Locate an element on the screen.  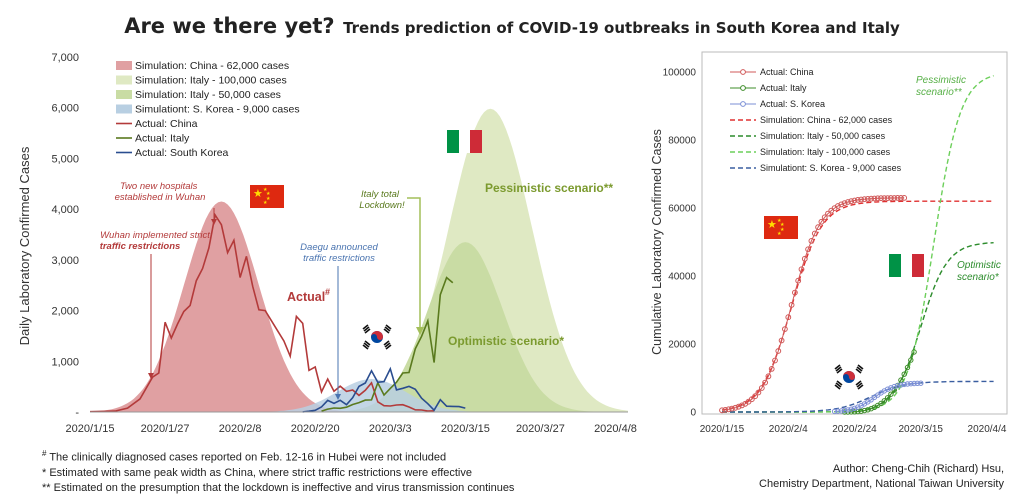
y-tick-label: 20000 is located at coordinates (682, 345).